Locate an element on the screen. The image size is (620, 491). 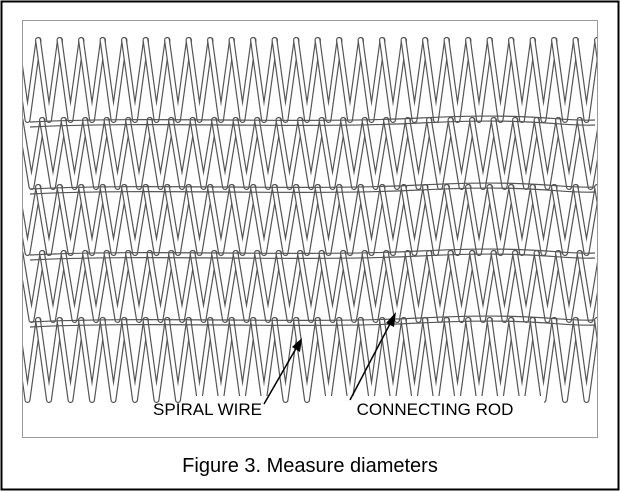
caption: Figure 3. Measure diameters is located at coordinates (310, 466).